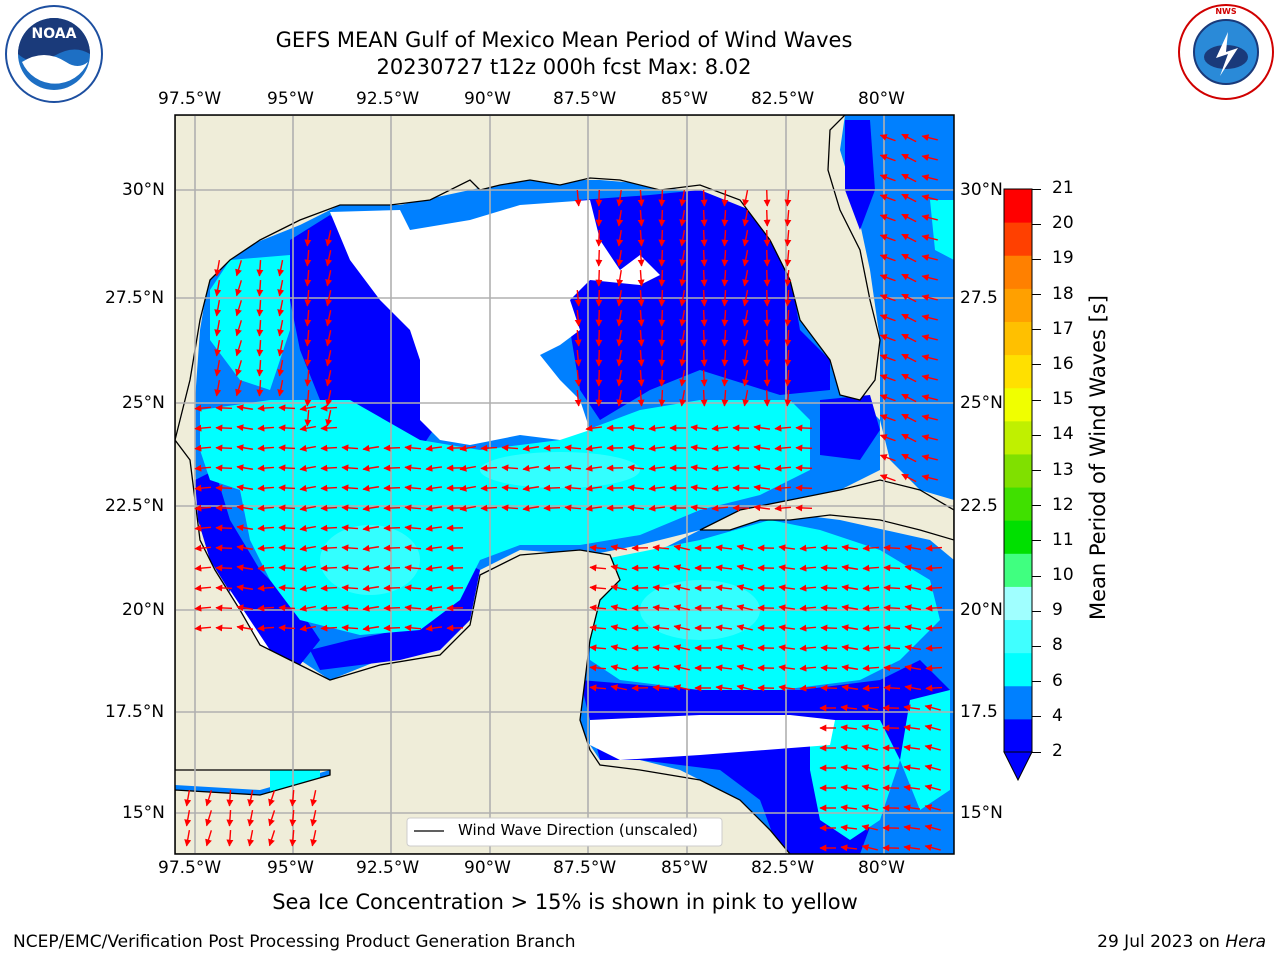 The height and width of the screenshot is (960, 1280). I want to click on lat-label-right: 27.5, so click(979, 298).